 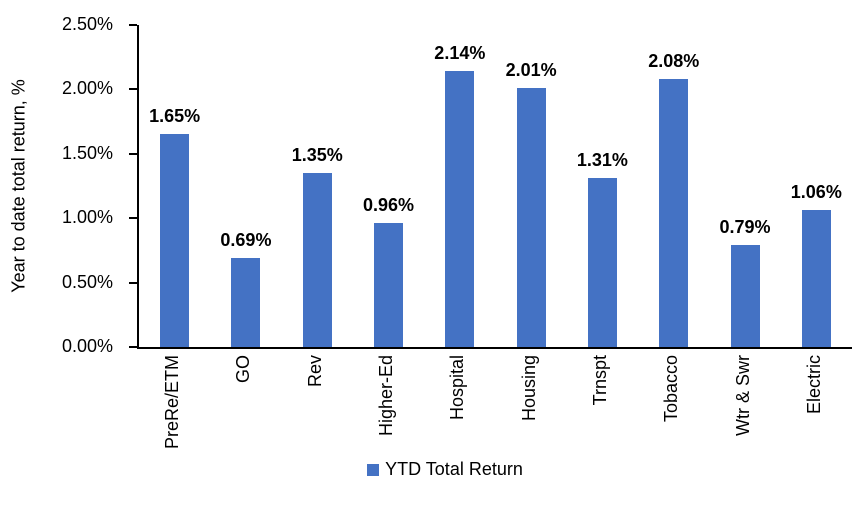 What do you see at coordinates (600, 411) in the screenshot?
I see `x-label-cell: Trnspt` at bounding box center [600, 411].